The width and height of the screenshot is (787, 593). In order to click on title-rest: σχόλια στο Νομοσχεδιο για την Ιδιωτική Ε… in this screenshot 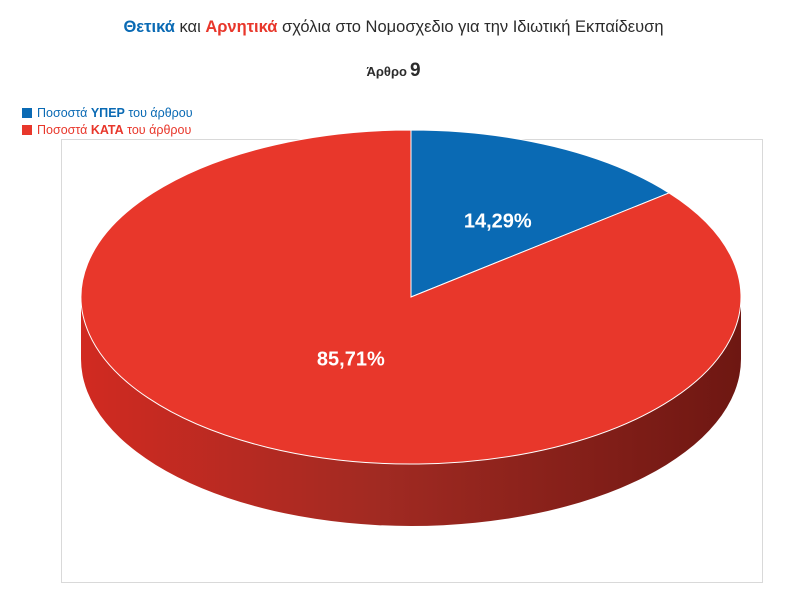, I will do `click(470, 27)`.